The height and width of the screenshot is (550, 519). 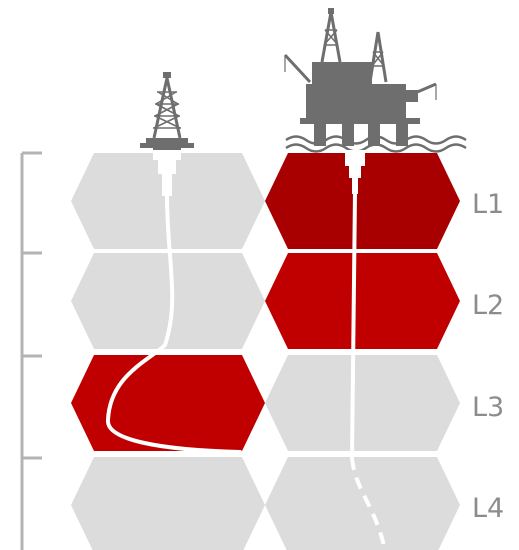 What do you see at coordinates (167, 112) in the screenshot?
I see `oil-derrick-icon` at bounding box center [167, 112].